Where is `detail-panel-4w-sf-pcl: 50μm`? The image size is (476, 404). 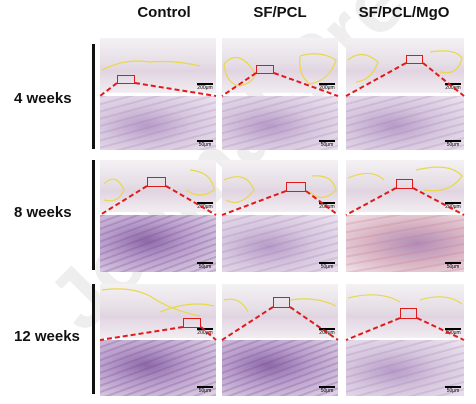
detail-panel-4w-sf-pcl: 50μm is located at coordinates (280, 123).